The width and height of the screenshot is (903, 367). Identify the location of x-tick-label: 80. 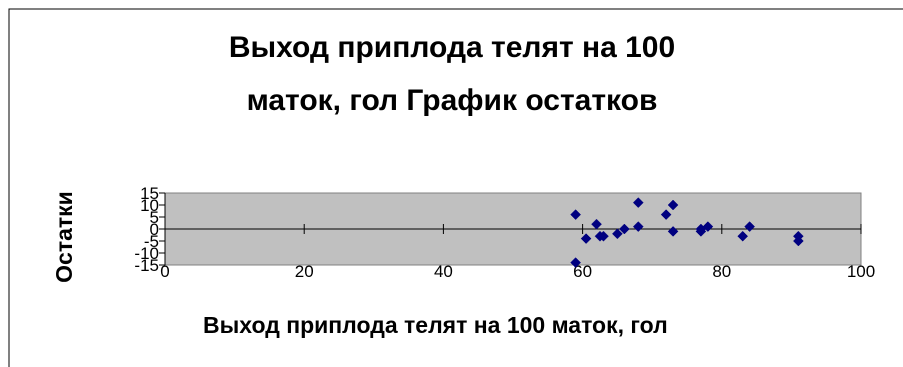
(721, 271).